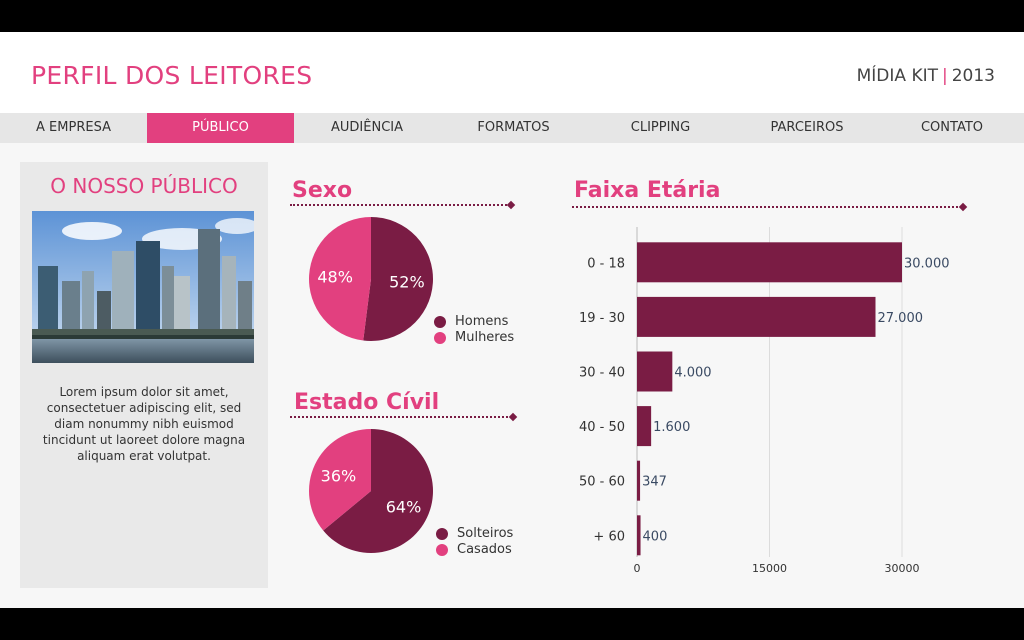 This screenshot has width=1024, height=640. I want to click on media-kit-label: MÍDIA KIT | 2013, so click(926, 76).